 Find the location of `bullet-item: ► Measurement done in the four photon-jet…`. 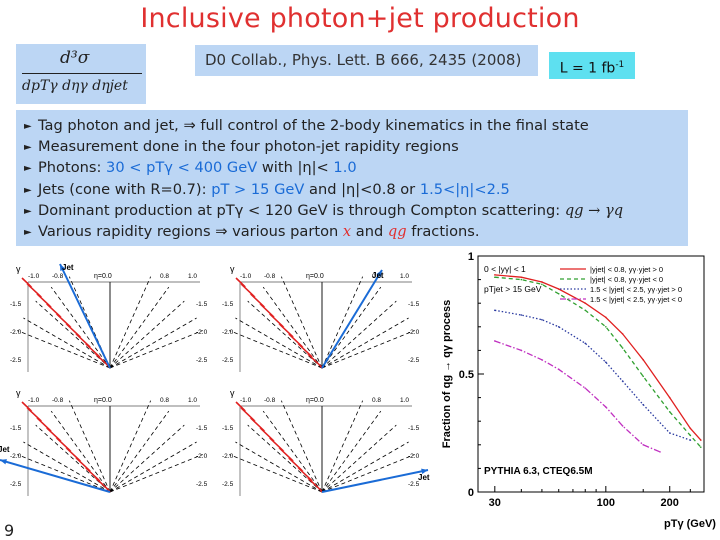

bullet-item: ► Measurement done in the four photon-jet… is located at coordinates (356, 146).